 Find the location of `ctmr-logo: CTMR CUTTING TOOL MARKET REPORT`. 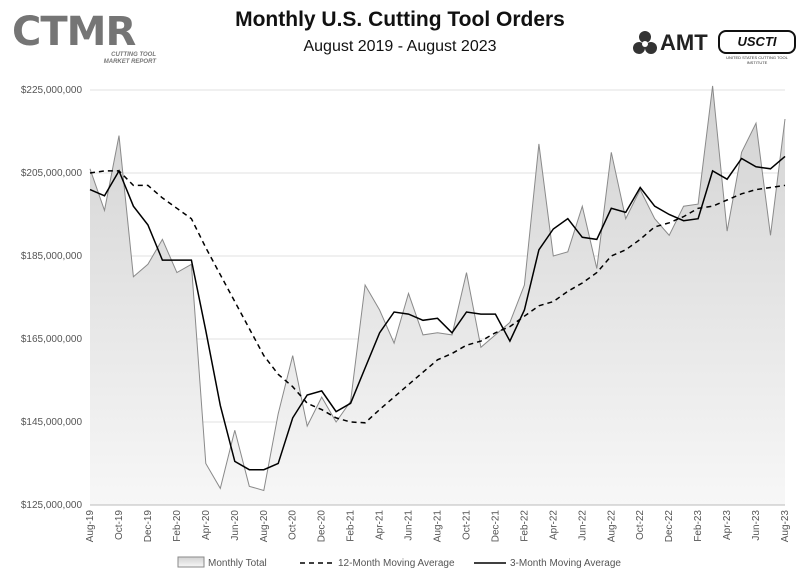

ctmr-logo: CTMR CUTTING TOOL MARKET REPORT is located at coordinates (84, 39).